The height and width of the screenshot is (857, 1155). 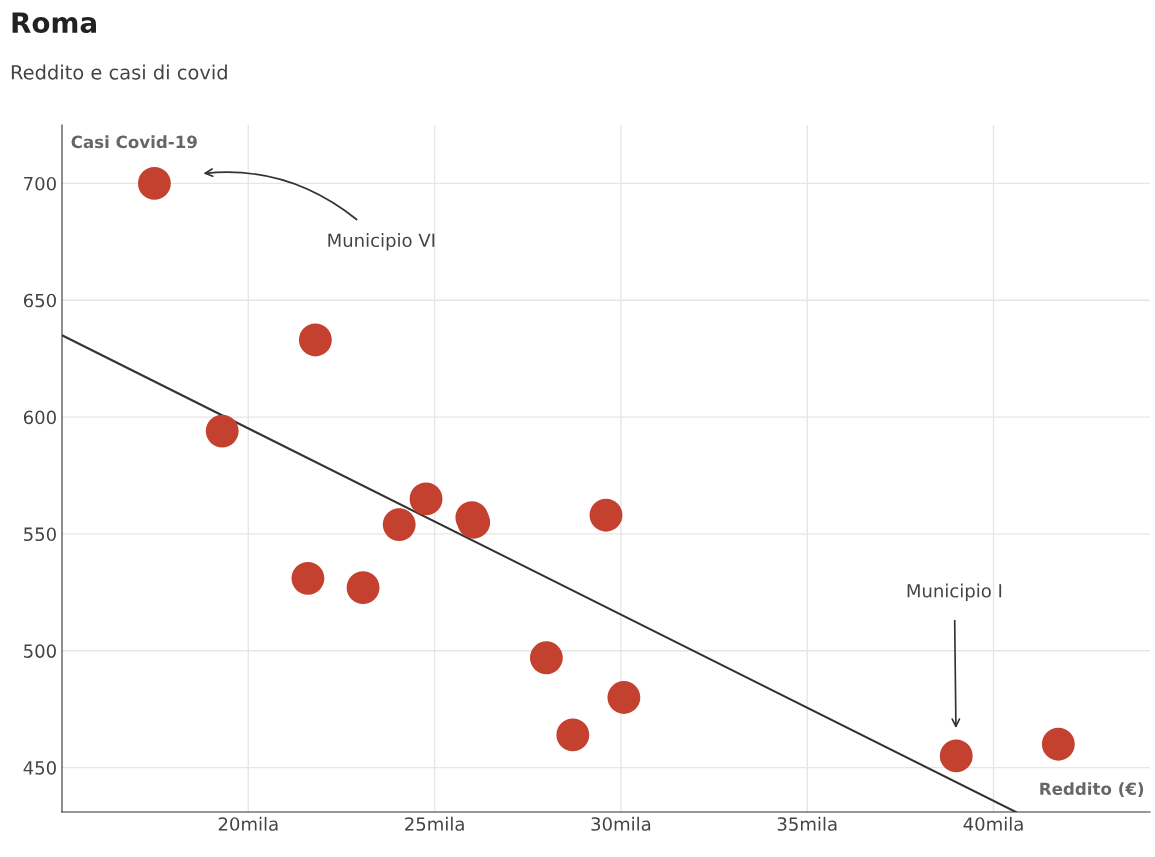 What do you see at coordinates (40, 651) in the screenshot?
I see `y-tick-label: 500` at bounding box center [40, 651].